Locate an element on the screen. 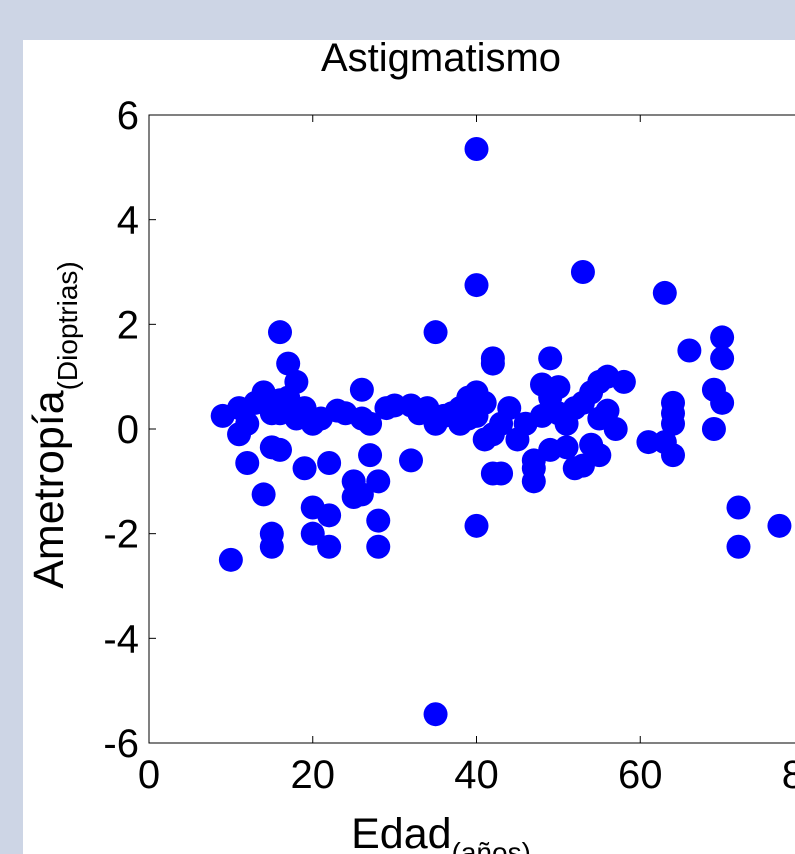 The image size is (795, 854). y-tick-label: -4 is located at coordinates (121, 639).